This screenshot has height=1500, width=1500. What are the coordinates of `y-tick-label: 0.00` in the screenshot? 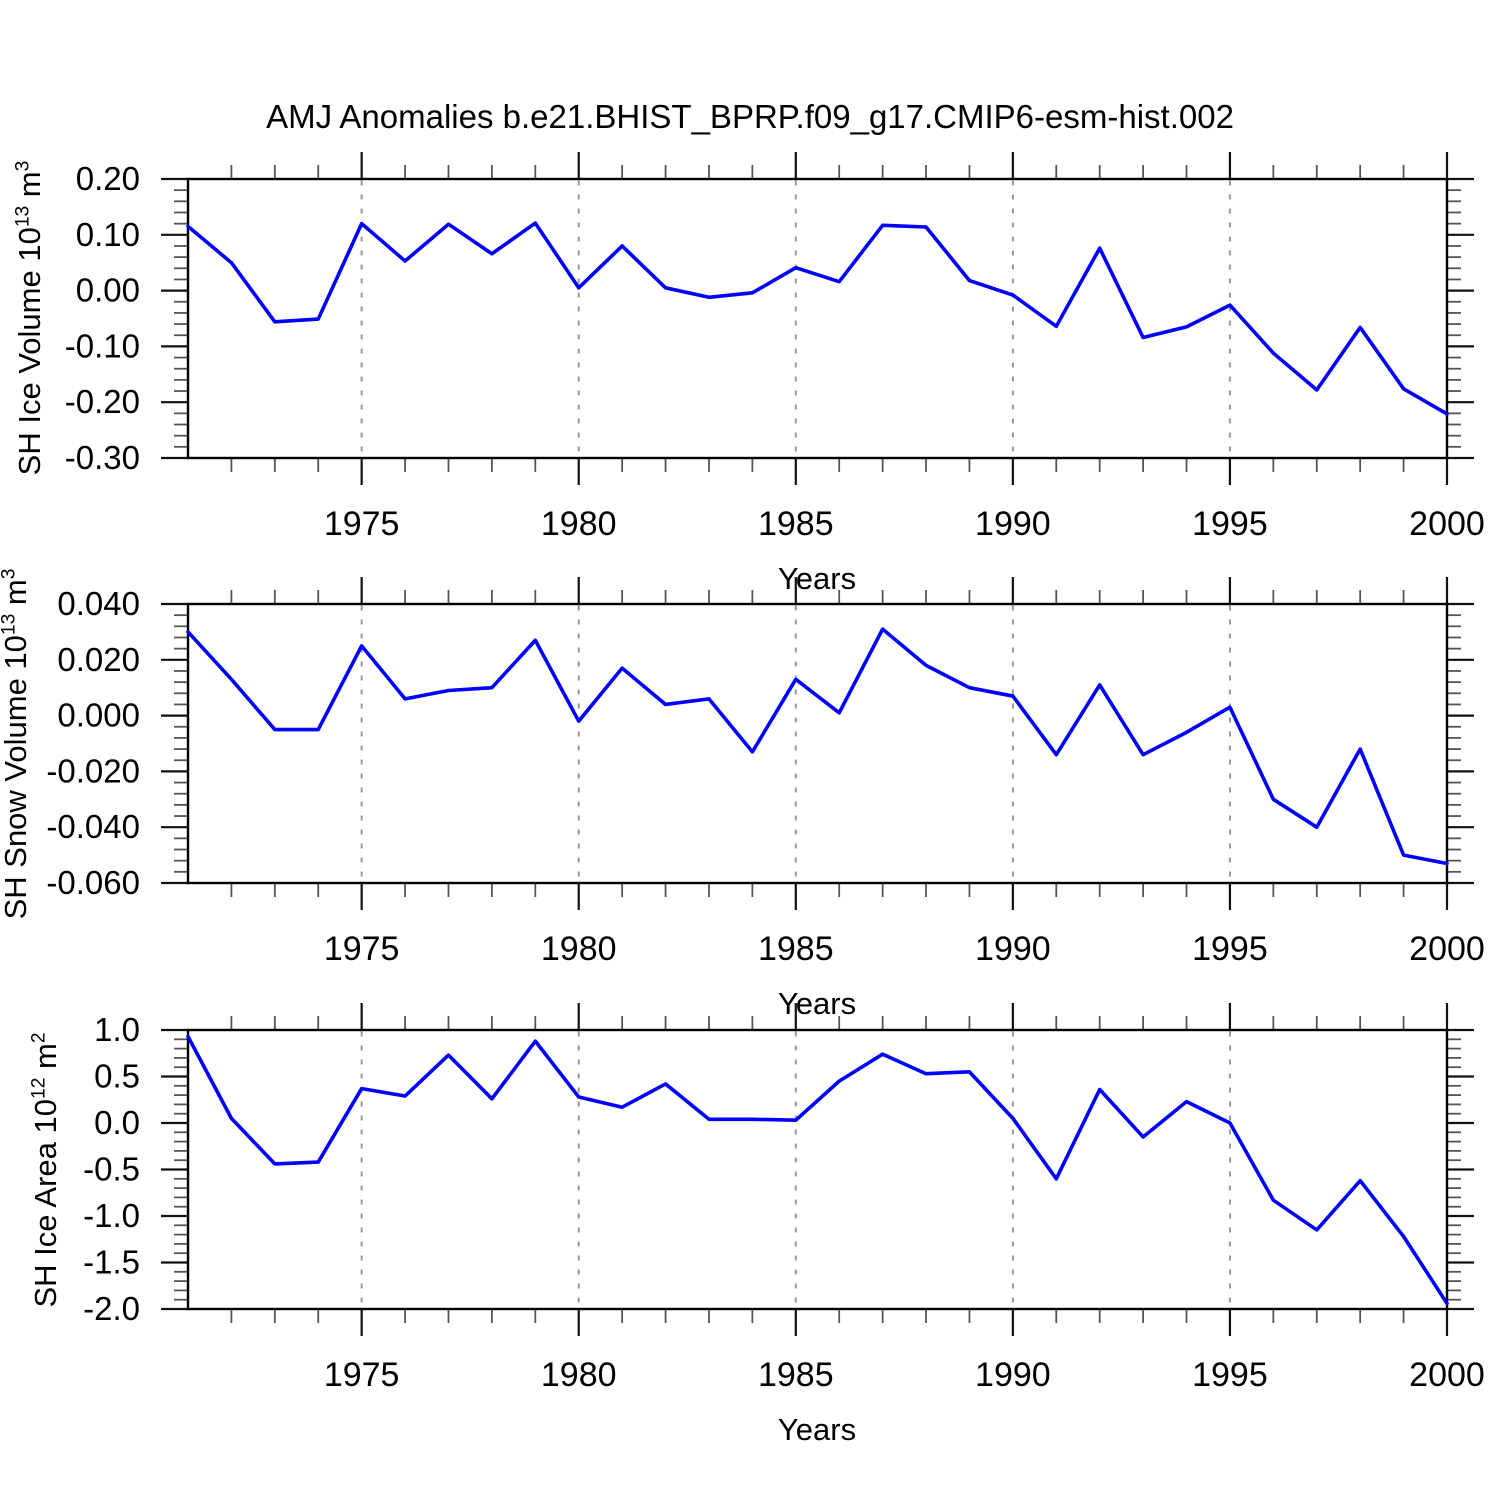 It's located at (108, 290).